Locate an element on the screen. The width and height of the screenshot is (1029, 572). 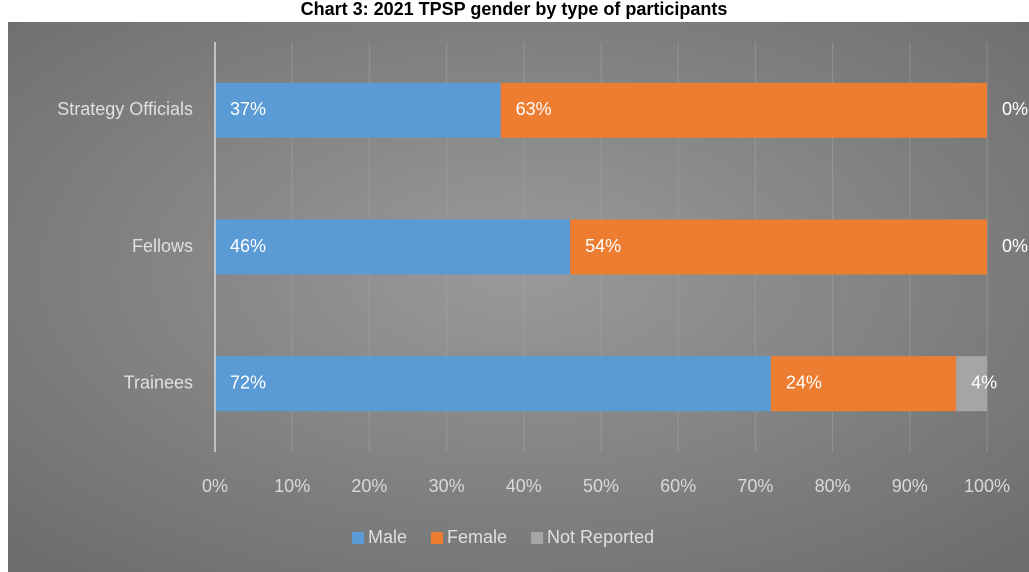
x-tick-label: 10% is located at coordinates (292, 486).